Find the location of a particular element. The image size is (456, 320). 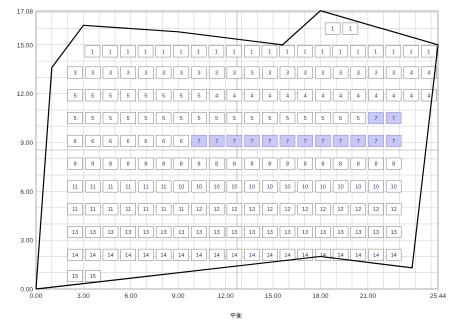

y-tick-label: 9.00 is located at coordinates (26, 143).